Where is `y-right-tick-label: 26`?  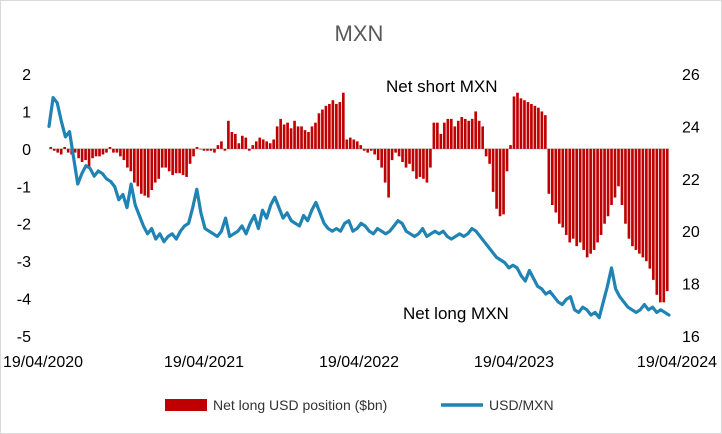
y-right-tick-label: 26 is located at coordinates (691, 75).